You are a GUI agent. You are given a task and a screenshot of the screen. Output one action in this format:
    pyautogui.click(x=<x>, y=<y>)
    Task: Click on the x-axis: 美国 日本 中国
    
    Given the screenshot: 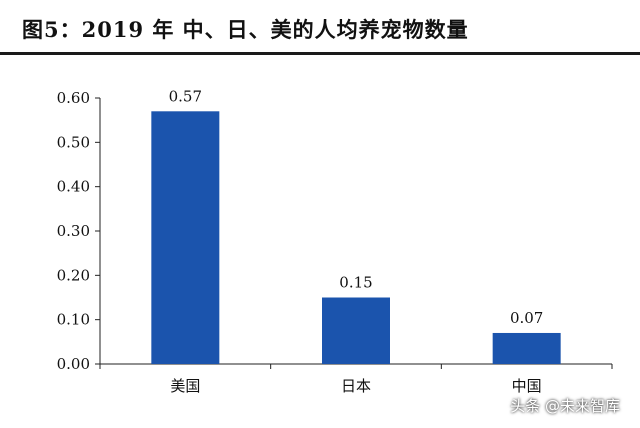 What is the action you would take?
    pyautogui.click(x=356, y=379)
    